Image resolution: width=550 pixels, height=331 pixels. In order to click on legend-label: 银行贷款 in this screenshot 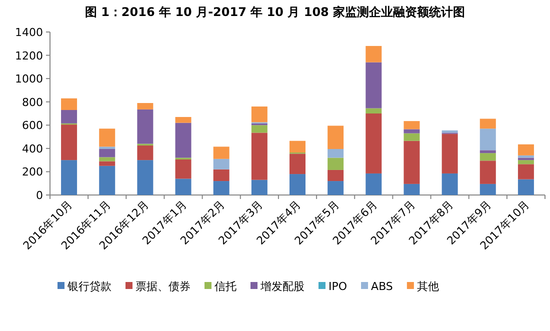, I will do `click(89, 286)`.